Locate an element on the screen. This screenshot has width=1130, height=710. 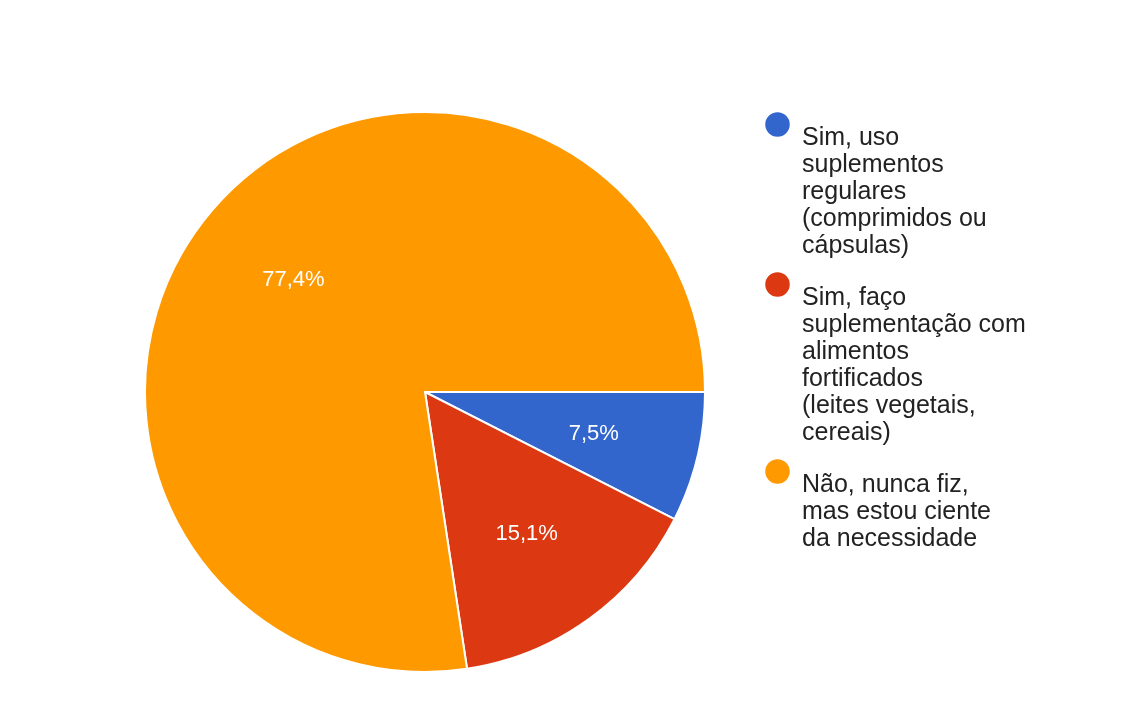
legend-label: Sim, faço suplementação com alimentos fortificados (leites vegetais, cereais) is located at coordinates (914, 363).